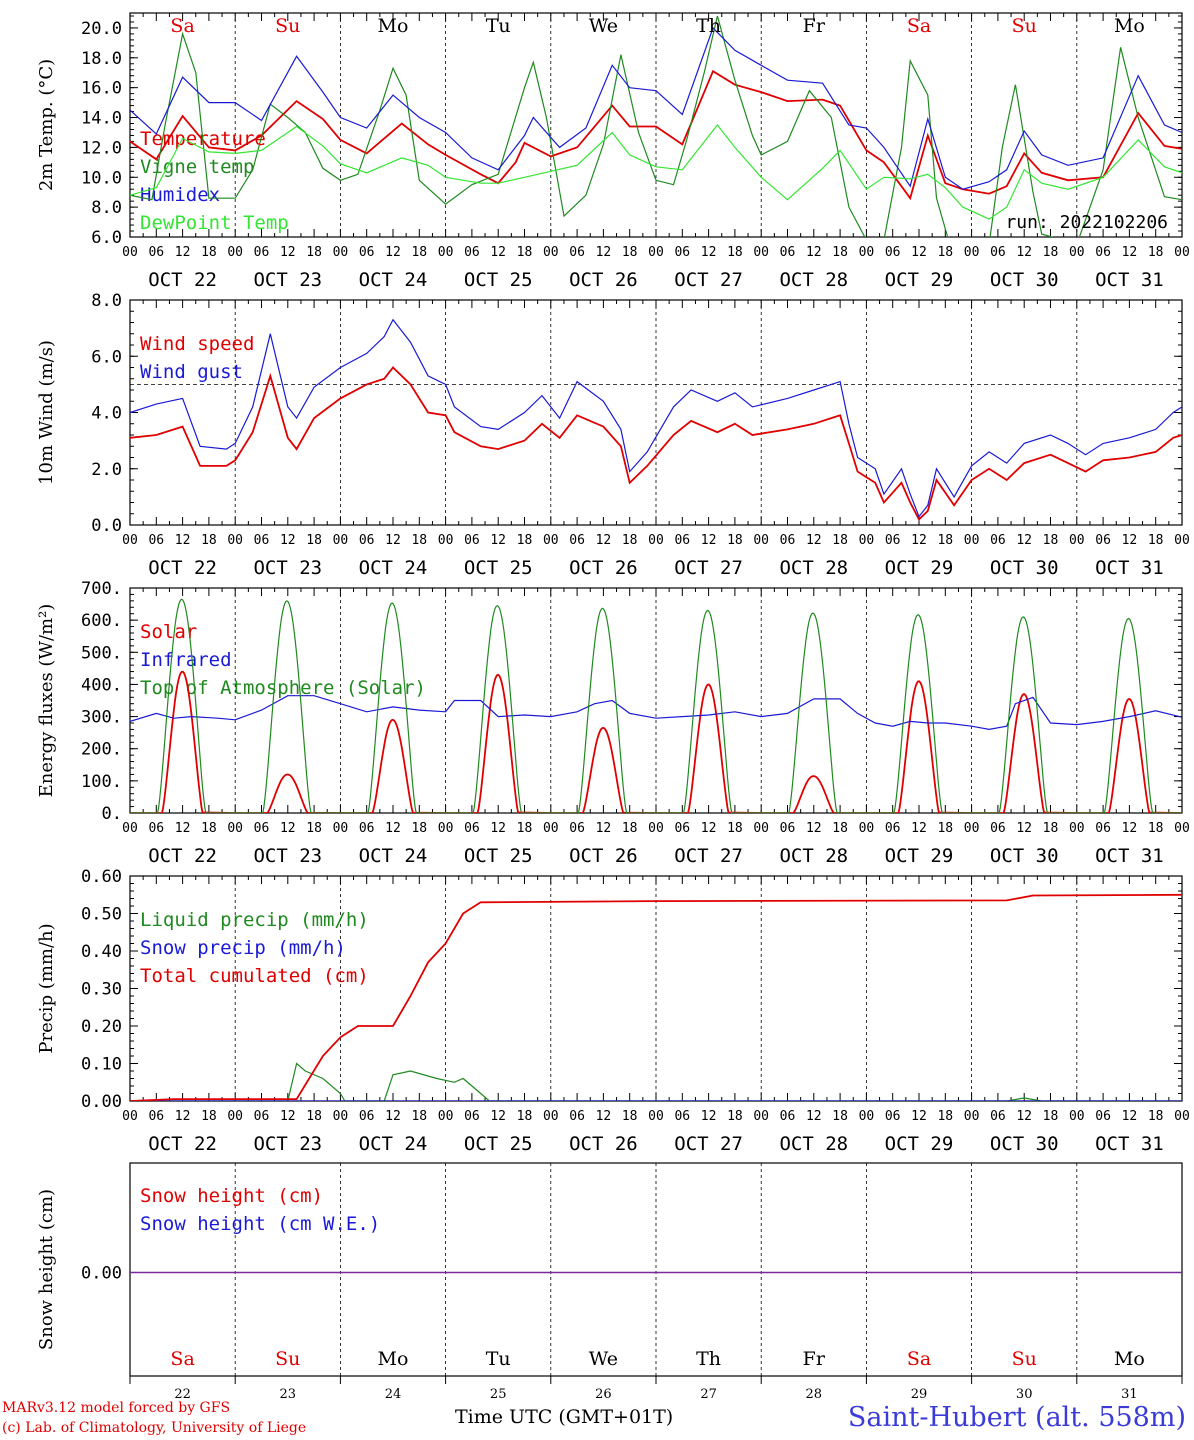 The image size is (1194, 1440). I want to click on temperature-y-tick-label: 10.0, so click(101, 178).